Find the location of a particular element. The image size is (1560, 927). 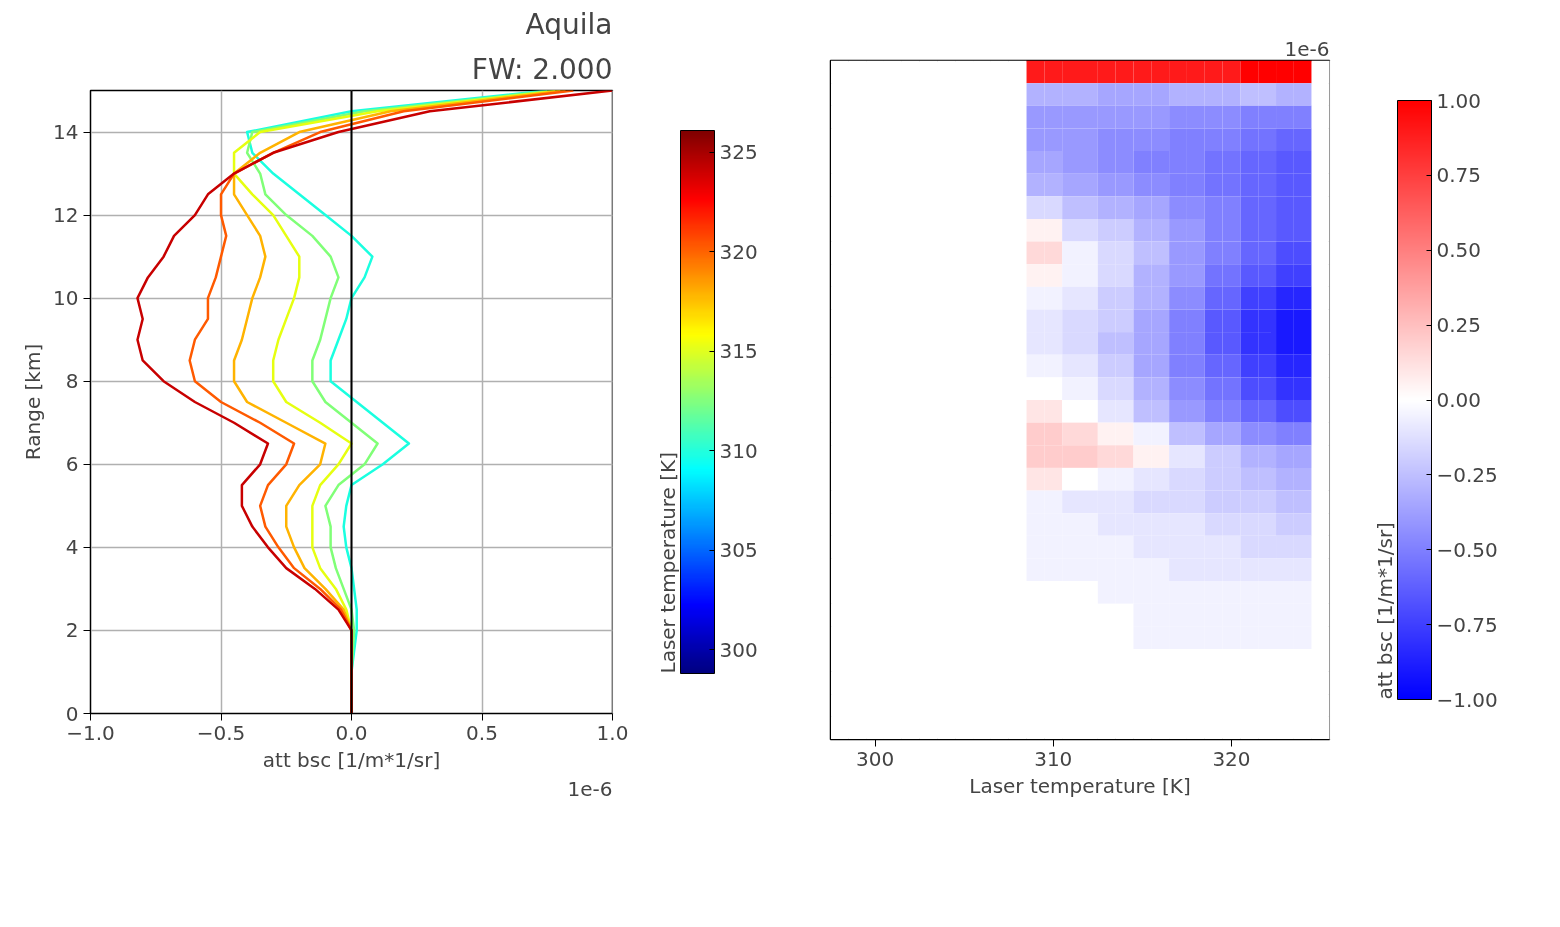

y-tick-label: 4 is located at coordinates (72, 547).